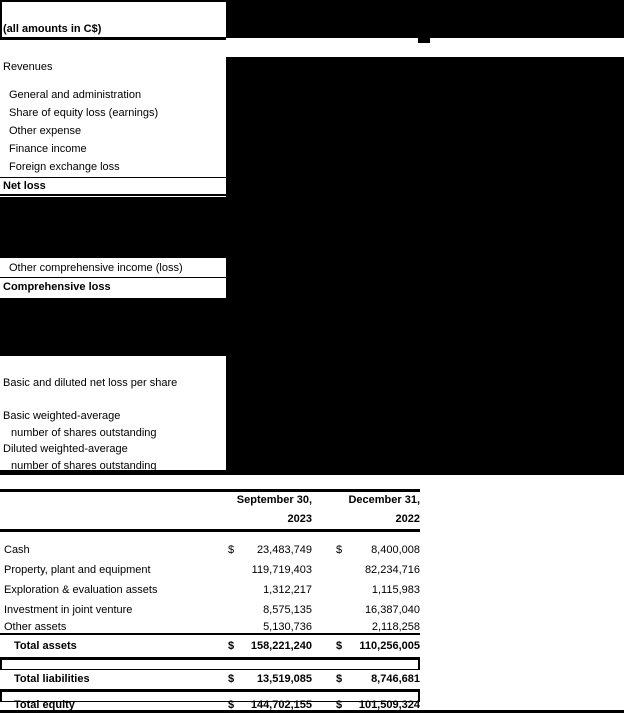  What do you see at coordinates (52, 679) in the screenshot?
I see `row-label: Total liabilities` at bounding box center [52, 679].